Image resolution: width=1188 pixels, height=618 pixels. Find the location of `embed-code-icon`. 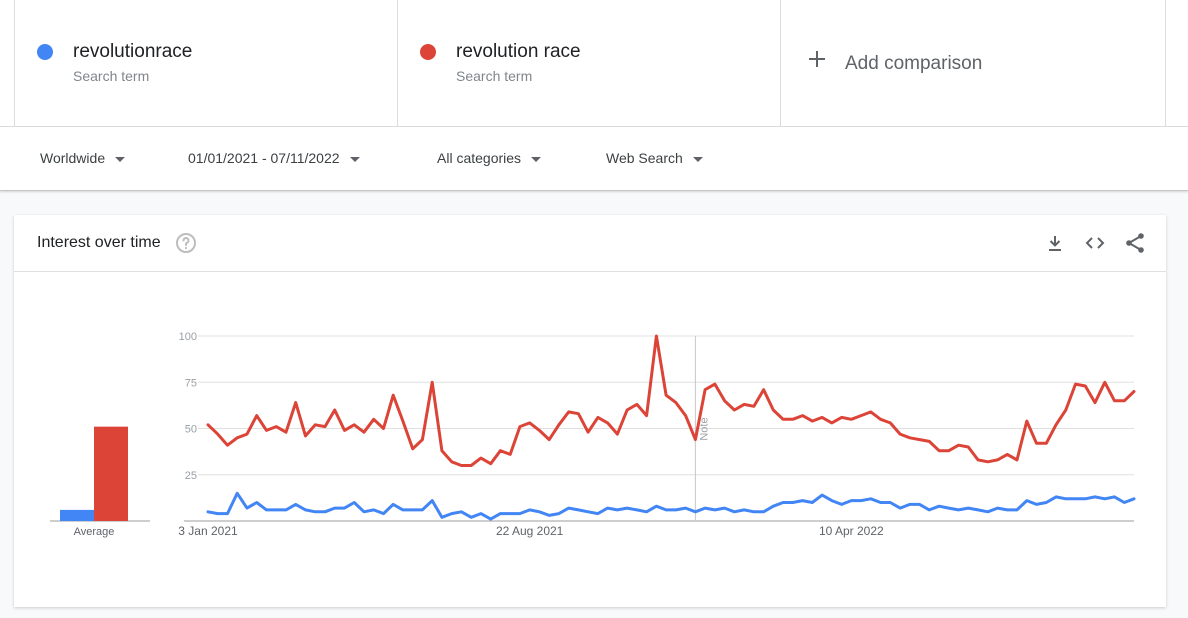

embed-code-icon is located at coordinates (1095, 243).